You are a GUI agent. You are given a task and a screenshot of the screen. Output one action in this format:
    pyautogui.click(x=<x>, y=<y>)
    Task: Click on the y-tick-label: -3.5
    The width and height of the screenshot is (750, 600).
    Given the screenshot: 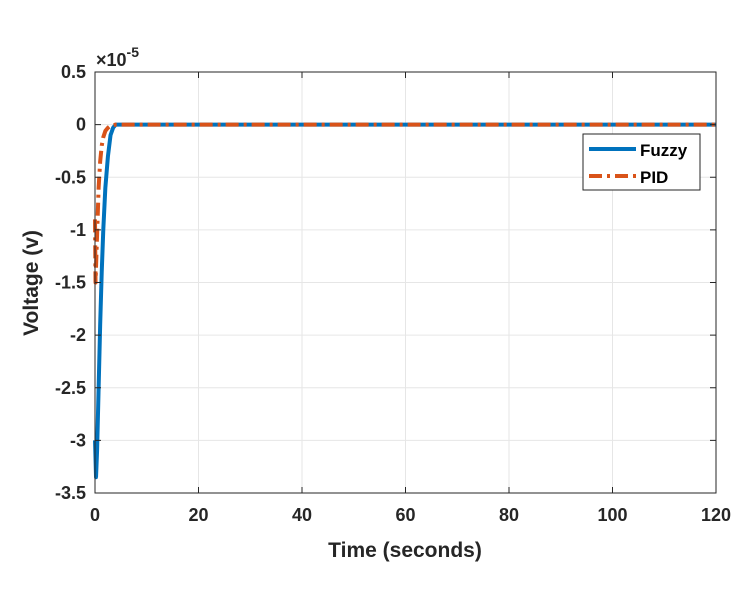 What is the action you would take?
    pyautogui.click(x=70, y=493)
    